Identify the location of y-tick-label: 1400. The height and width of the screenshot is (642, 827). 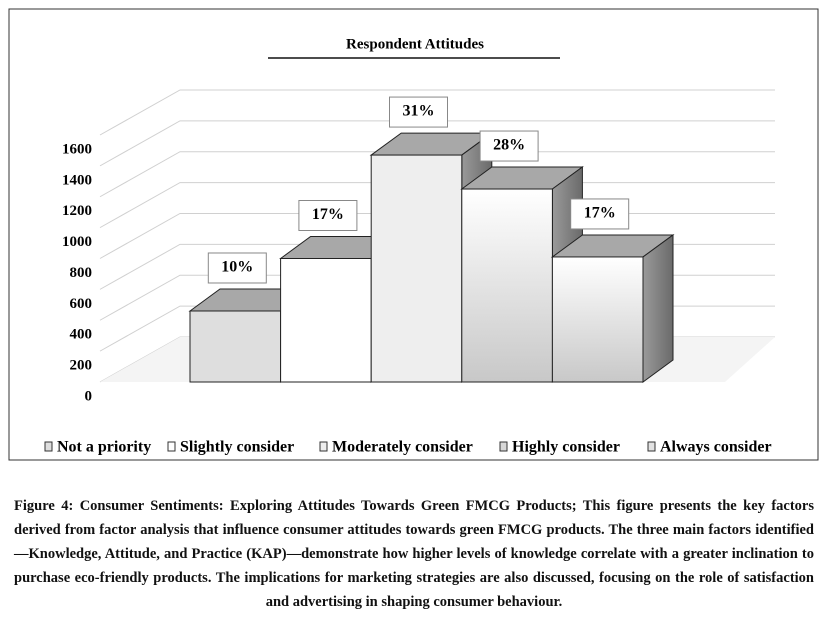
(77, 180).